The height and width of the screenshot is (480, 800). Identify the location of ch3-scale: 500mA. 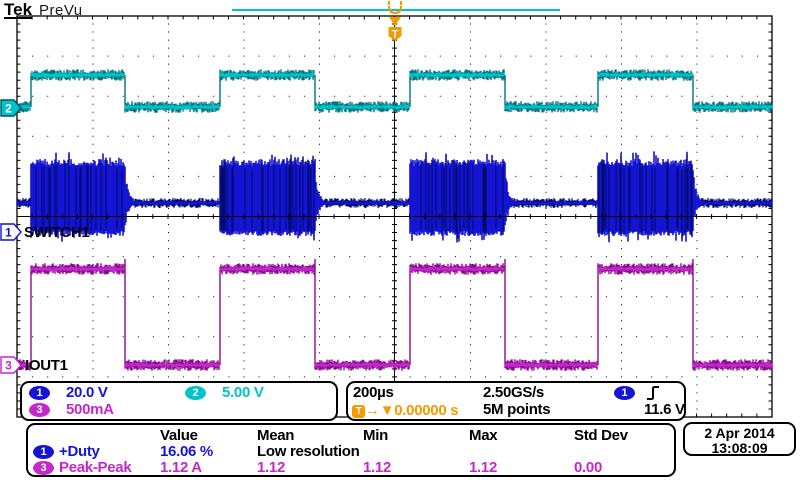
(90, 409).